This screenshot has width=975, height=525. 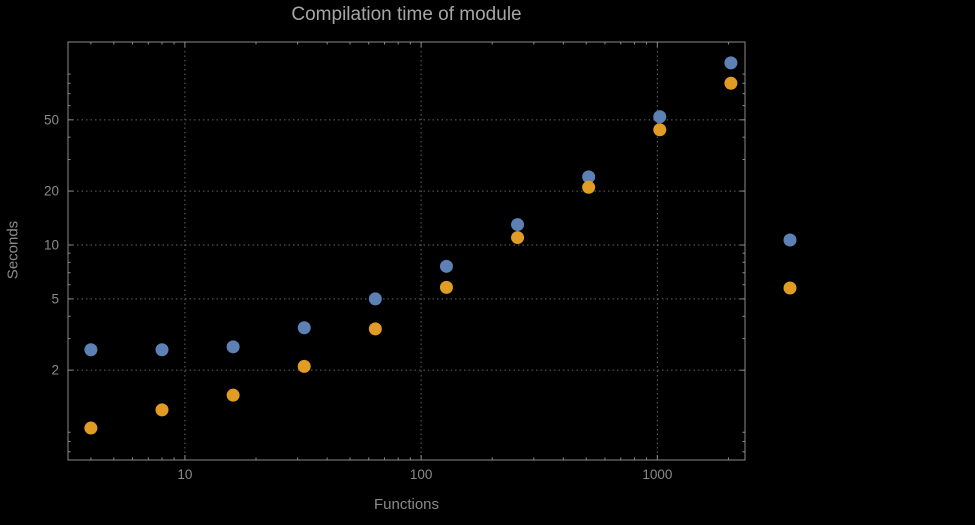 What do you see at coordinates (731, 83) in the screenshot?
I see `data-point-series-2-orange-x2048` at bounding box center [731, 83].